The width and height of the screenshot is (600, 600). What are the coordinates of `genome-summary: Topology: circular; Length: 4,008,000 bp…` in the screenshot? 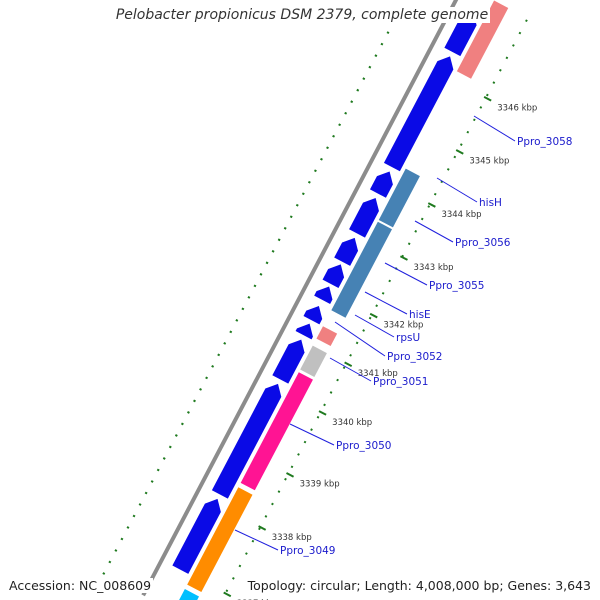 It's located at (419, 585).